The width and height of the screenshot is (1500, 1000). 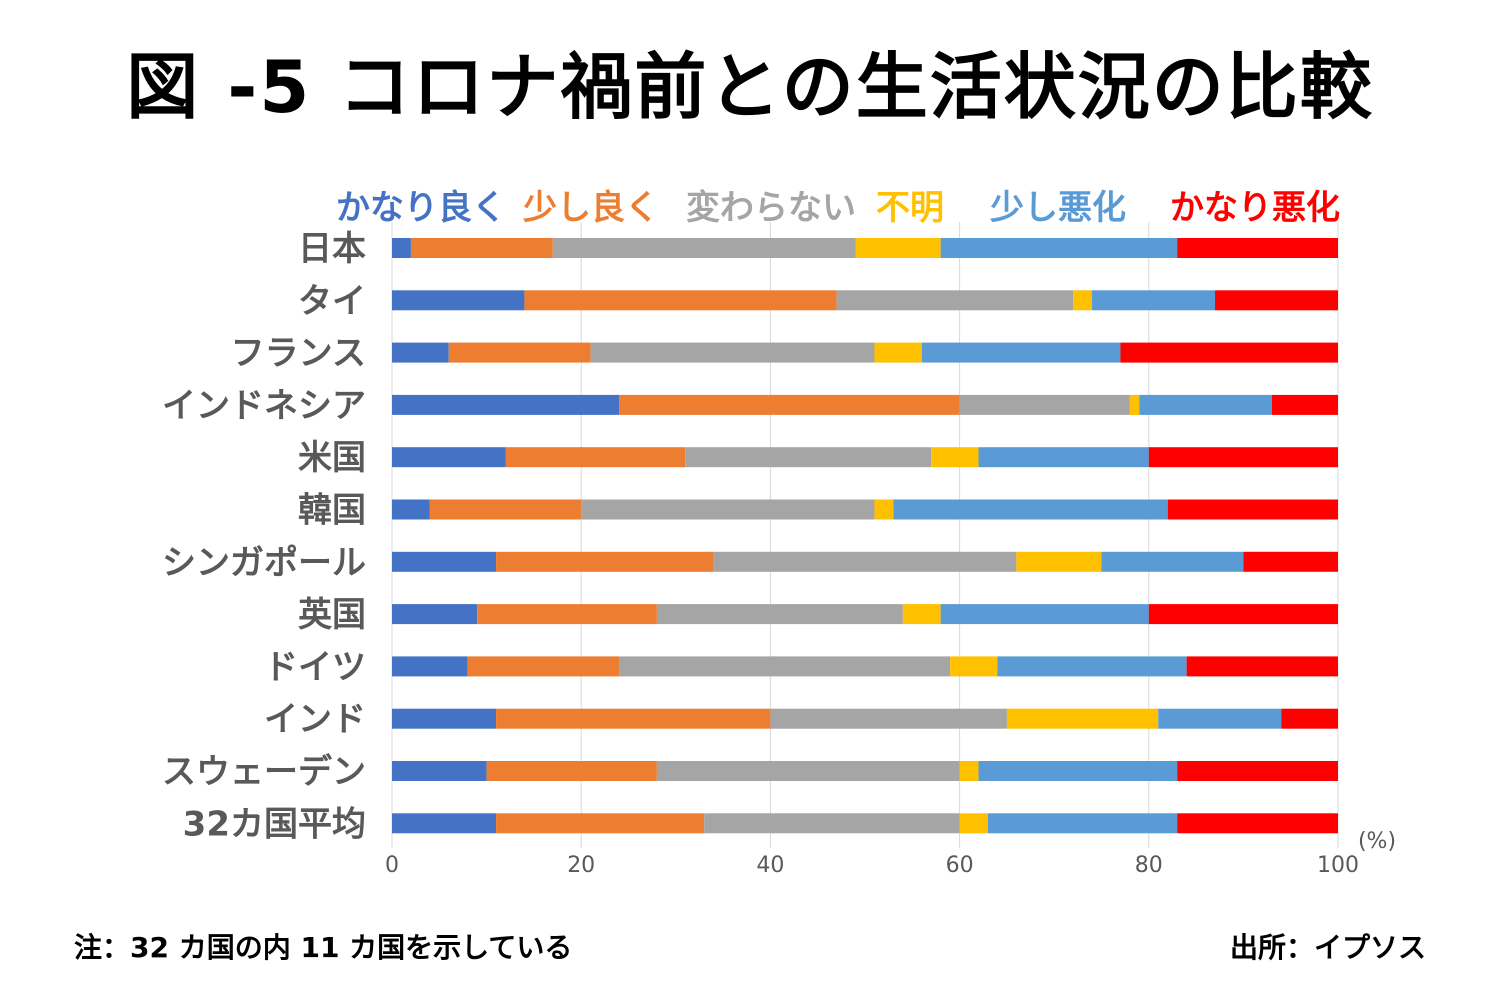 What do you see at coordinates (264, 563) in the screenshot?
I see `category-label-6: シンガポール` at bounding box center [264, 563].